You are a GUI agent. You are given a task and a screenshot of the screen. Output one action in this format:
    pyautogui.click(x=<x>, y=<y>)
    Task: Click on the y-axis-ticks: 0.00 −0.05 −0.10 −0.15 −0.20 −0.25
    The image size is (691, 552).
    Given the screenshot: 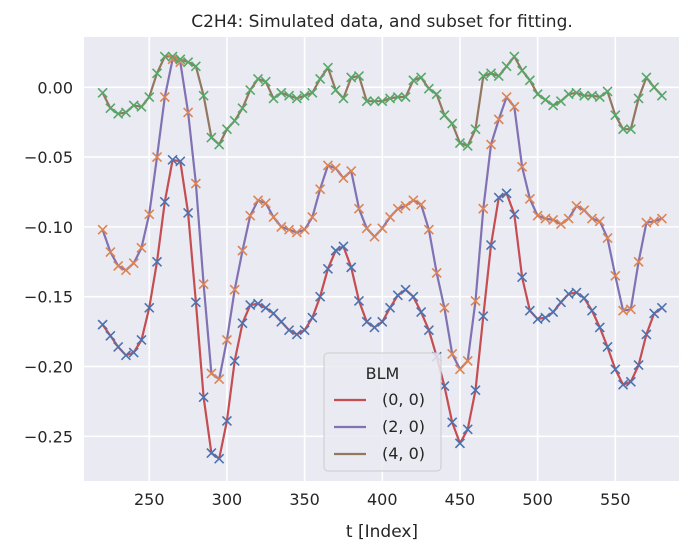 What is the action you would take?
    pyautogui.click(x=48, y=262)
    